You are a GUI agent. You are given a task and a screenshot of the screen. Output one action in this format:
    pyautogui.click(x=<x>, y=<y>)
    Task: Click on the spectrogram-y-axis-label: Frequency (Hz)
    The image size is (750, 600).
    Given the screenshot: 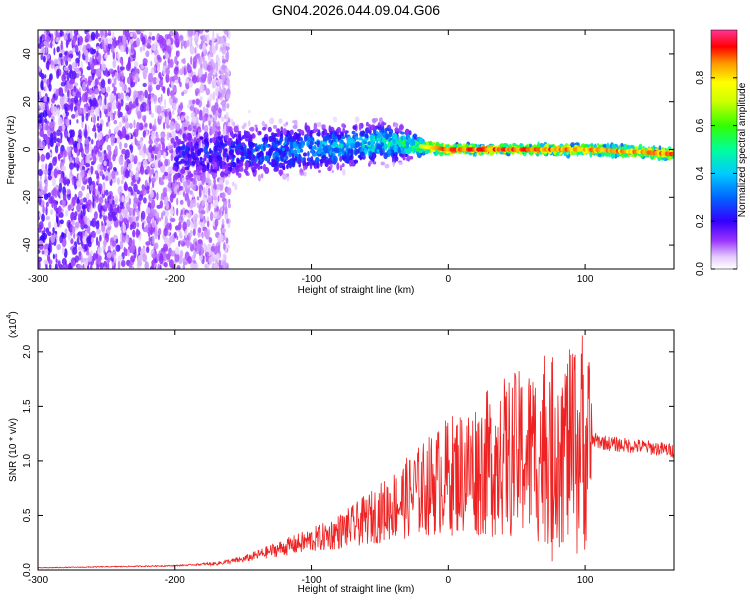 What is the action you would take?
    pyautogui.click(x=11, y=150)
    